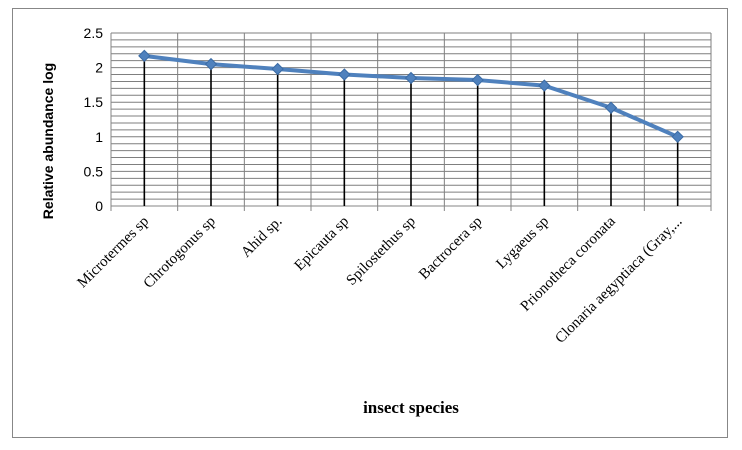 This screenshot has height=450, width=742. Describe the element at coordinates (99, 137) in the screenshot. I see `y-tick-label: 1` at that location.